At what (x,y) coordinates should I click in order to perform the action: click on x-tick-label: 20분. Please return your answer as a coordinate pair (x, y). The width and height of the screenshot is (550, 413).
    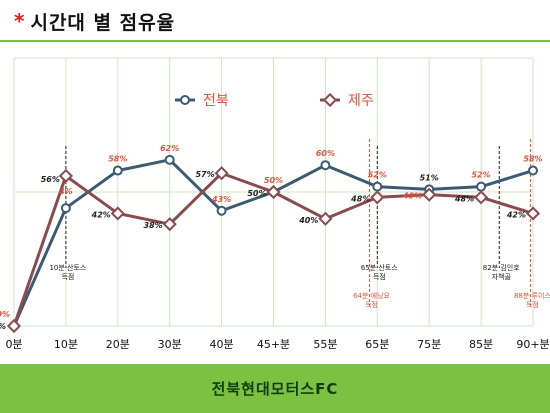
    Looking at the image, I should click on (118, 344).